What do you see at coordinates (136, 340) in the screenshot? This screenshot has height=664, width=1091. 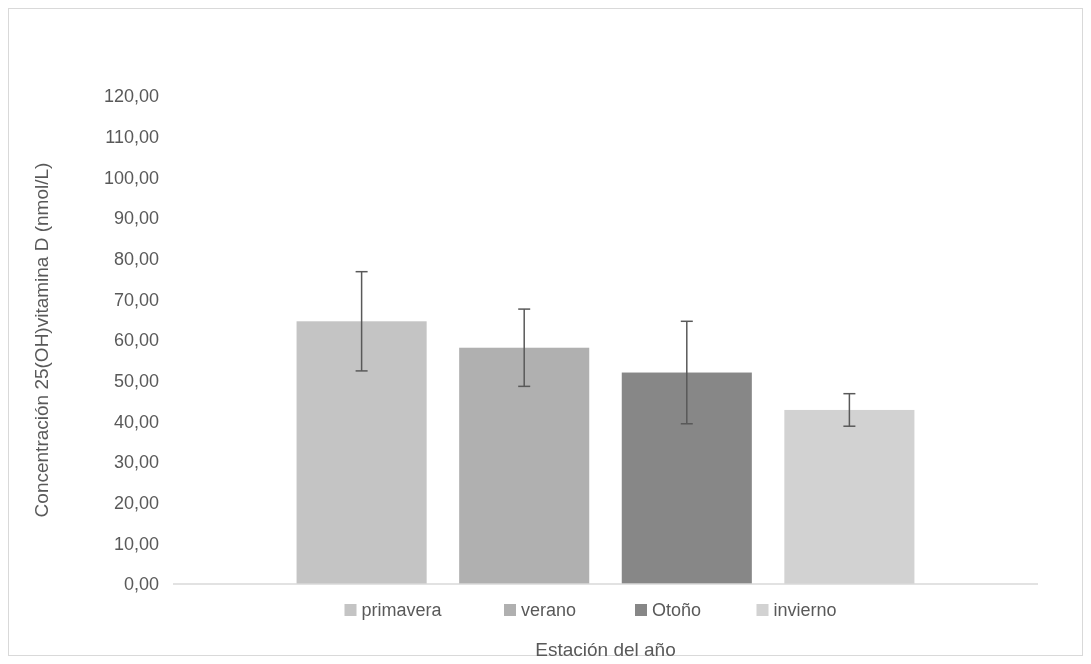 I see `y-tick-label: 60,00` at bounding box center [136, 340].